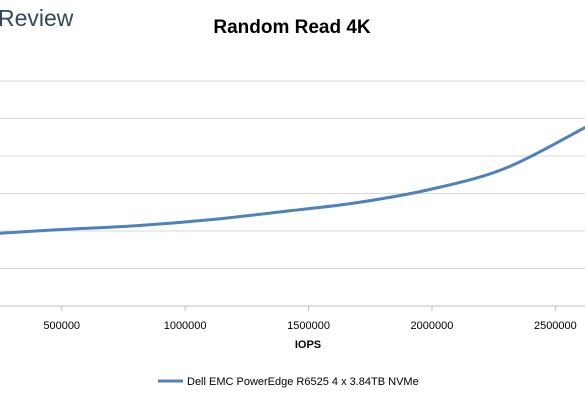  I want to click on chart-title: Random Read 4K, so click(292, 27).